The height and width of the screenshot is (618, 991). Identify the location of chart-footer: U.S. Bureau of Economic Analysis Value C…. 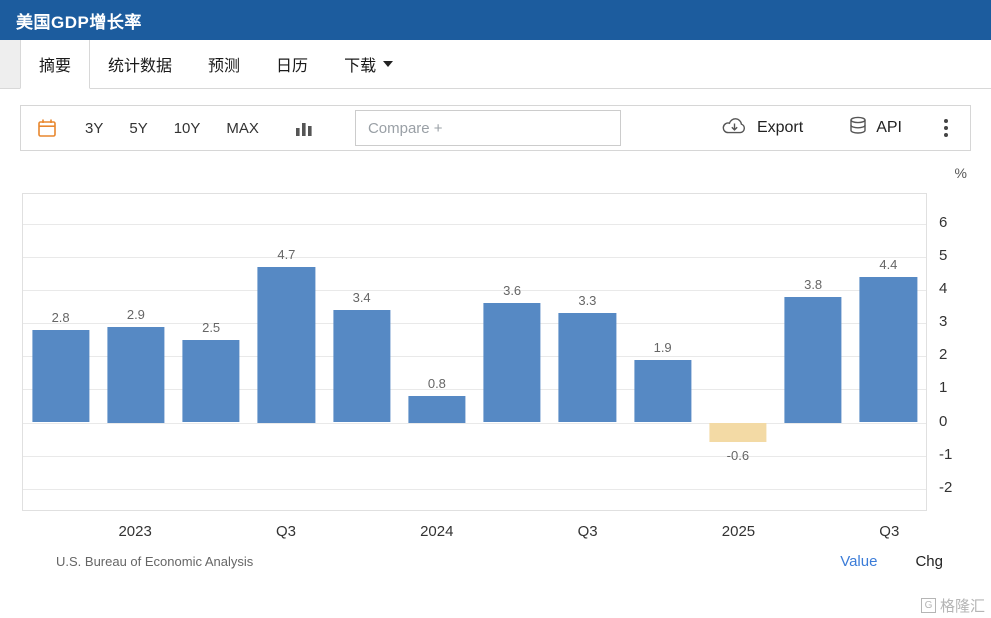
(495, 559).